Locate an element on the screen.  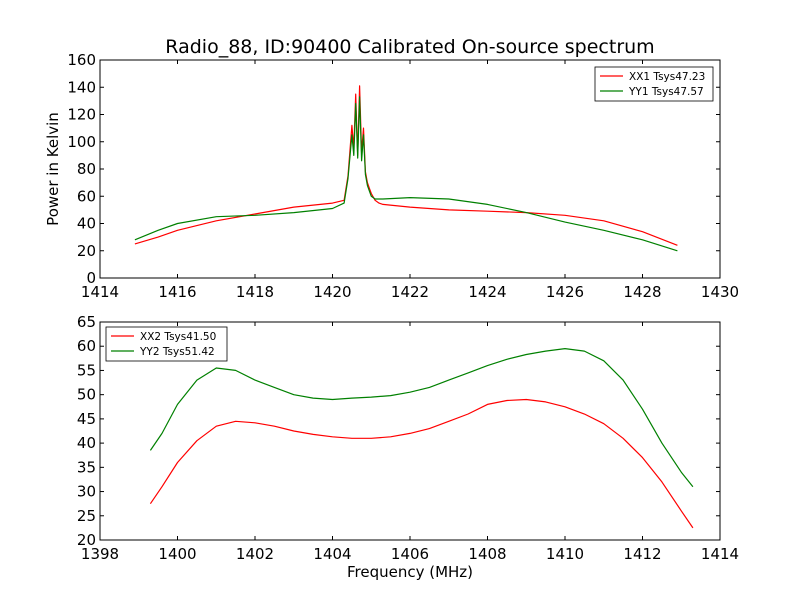
y-tick-label: 140 is located at coordinates (81, 87).